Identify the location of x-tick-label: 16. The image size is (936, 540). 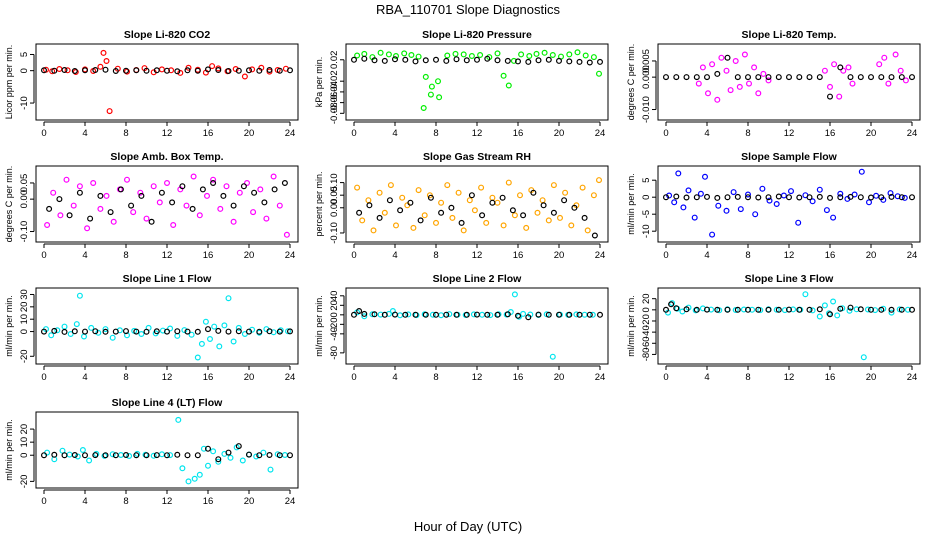
(518, 255).